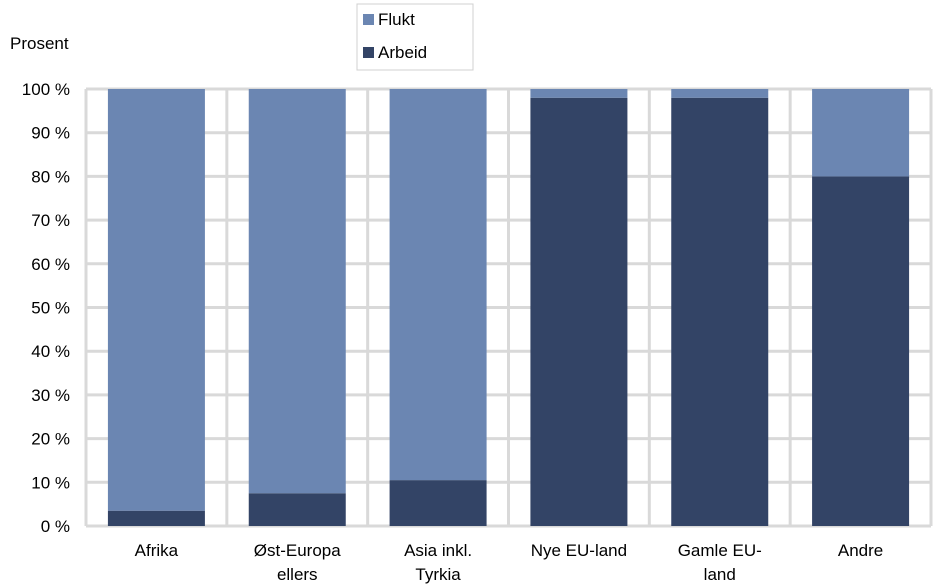 The height and width of the screenshot is (584, 936). I want to click on legend: Flukt Arbeid, so click(415, 37).